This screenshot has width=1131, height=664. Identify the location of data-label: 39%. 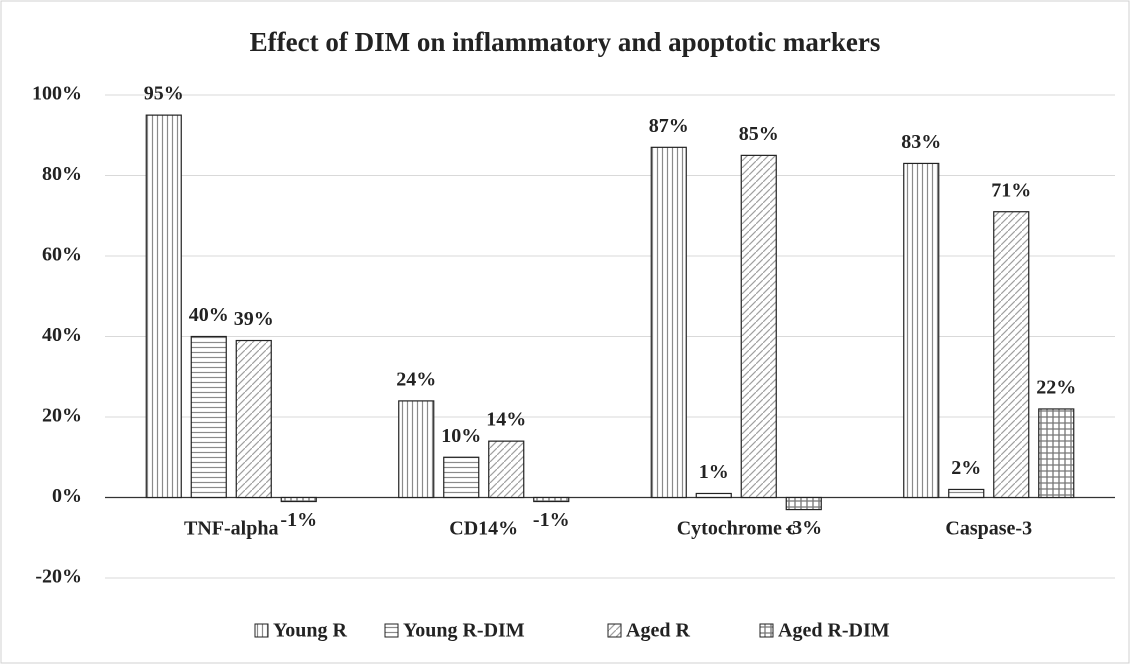
(254, 319).